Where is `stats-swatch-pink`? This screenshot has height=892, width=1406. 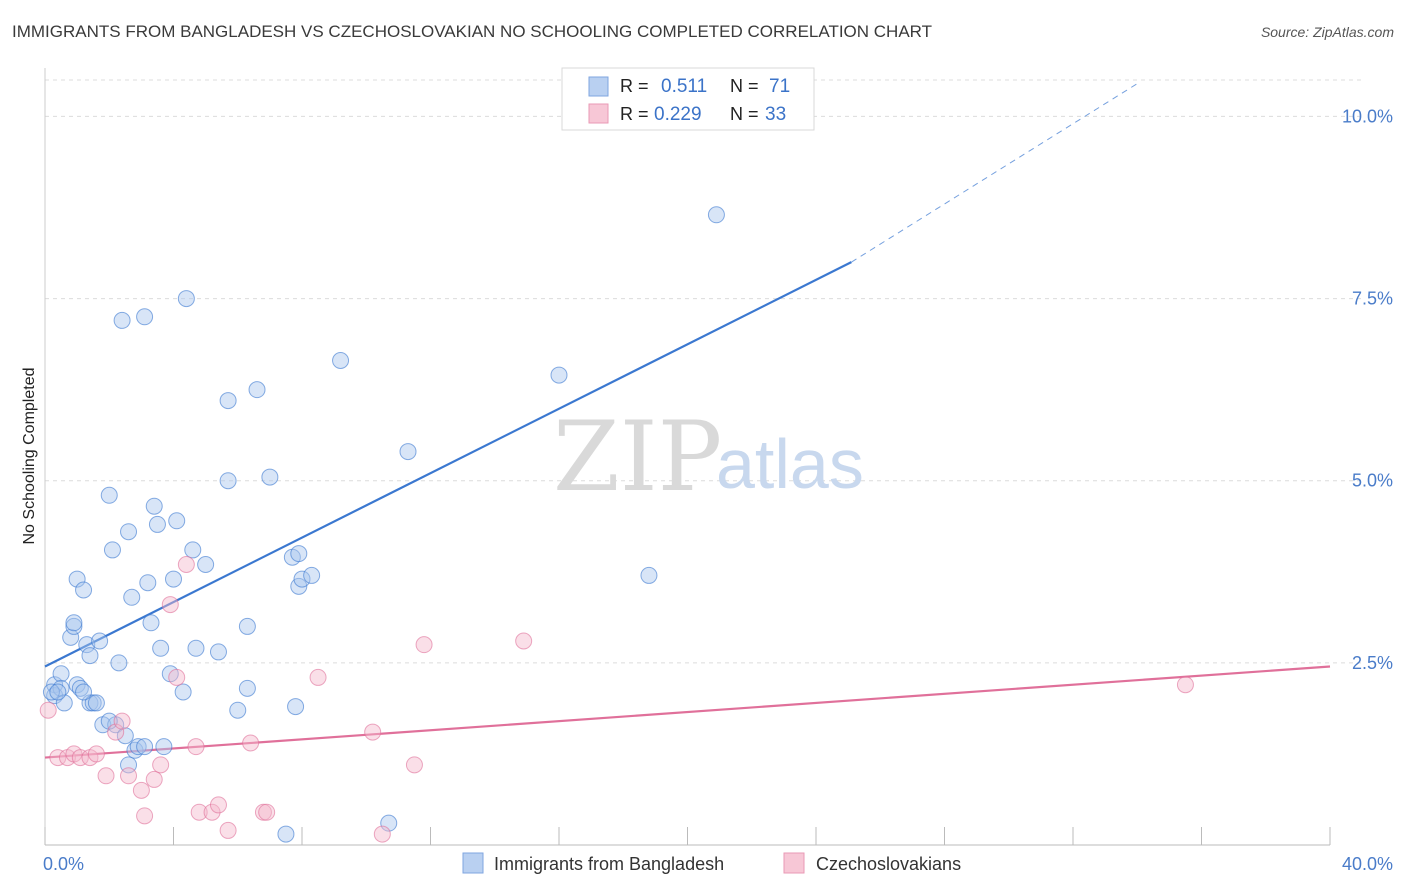
stats-swatch-pink is located at coordinates (598, 113).